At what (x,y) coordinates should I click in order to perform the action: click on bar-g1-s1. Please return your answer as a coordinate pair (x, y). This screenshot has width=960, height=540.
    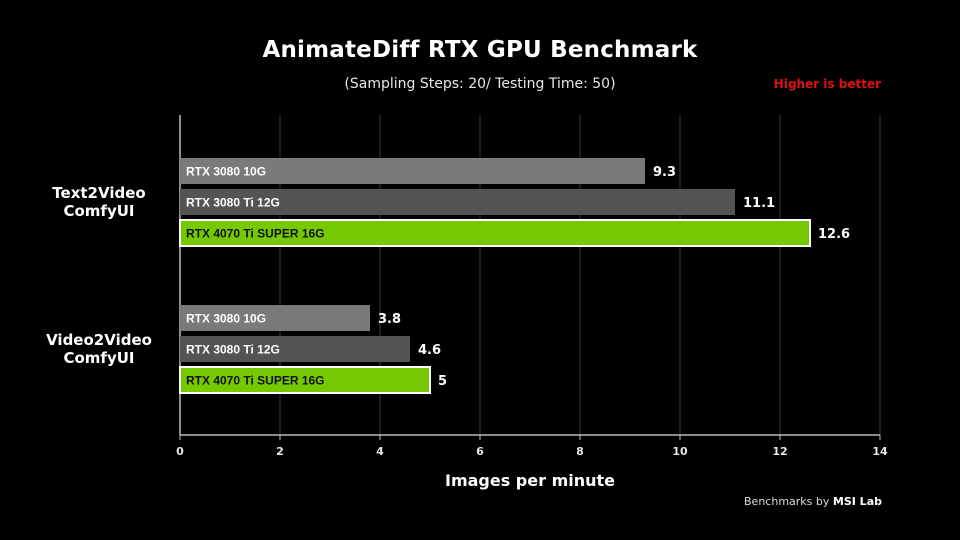
    Looking at the image, I should click on (295, 349).